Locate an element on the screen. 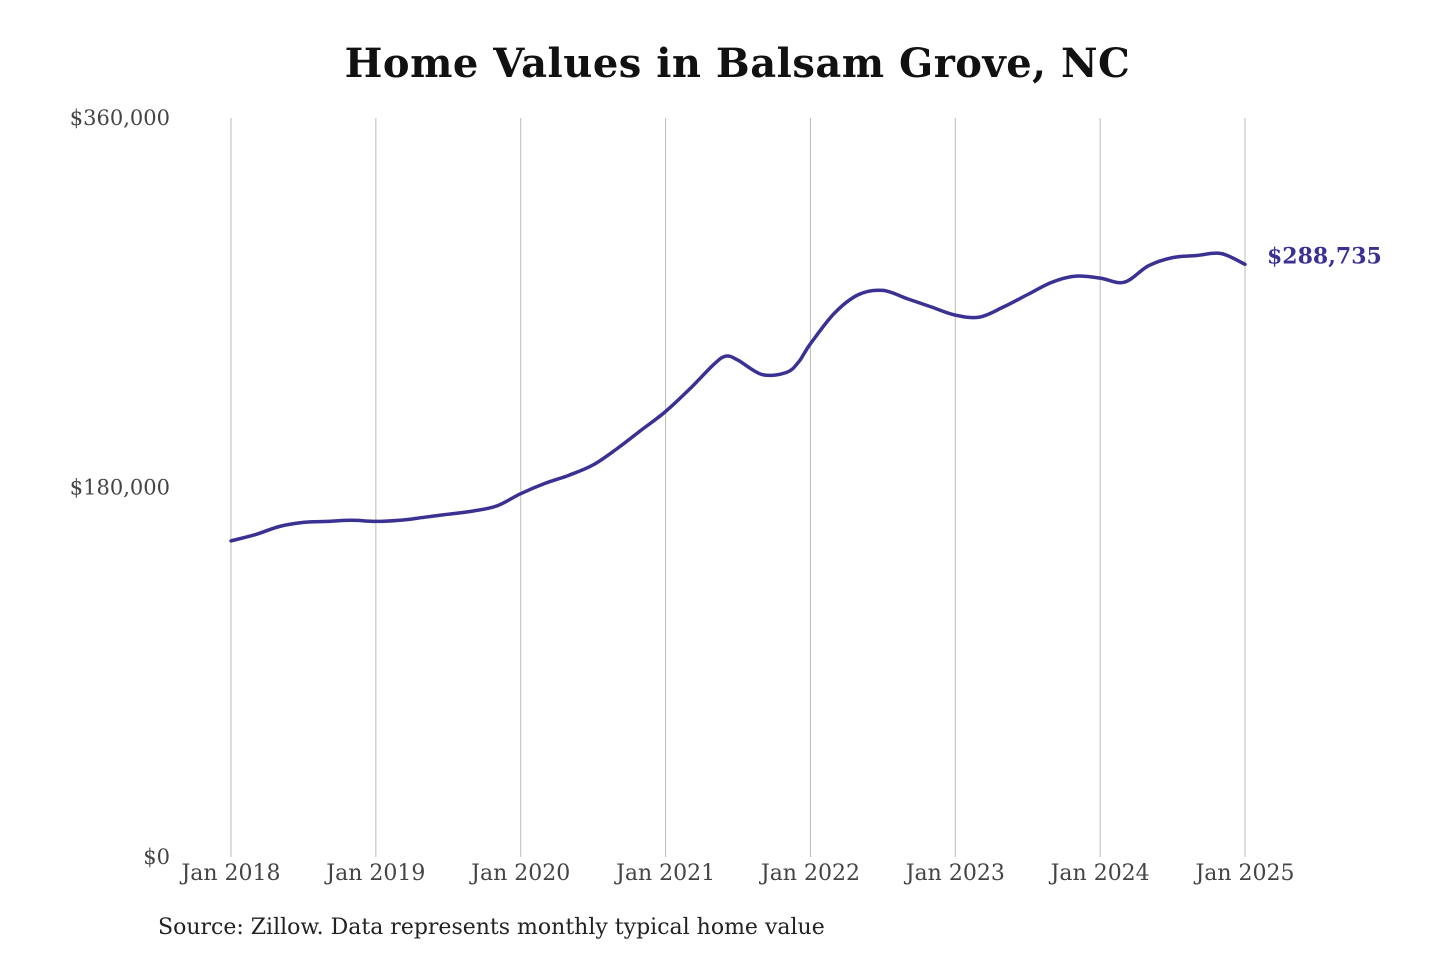 The image size is (1440, 960). y-tick-label: $180,000 is located at coordinates (120, 488).